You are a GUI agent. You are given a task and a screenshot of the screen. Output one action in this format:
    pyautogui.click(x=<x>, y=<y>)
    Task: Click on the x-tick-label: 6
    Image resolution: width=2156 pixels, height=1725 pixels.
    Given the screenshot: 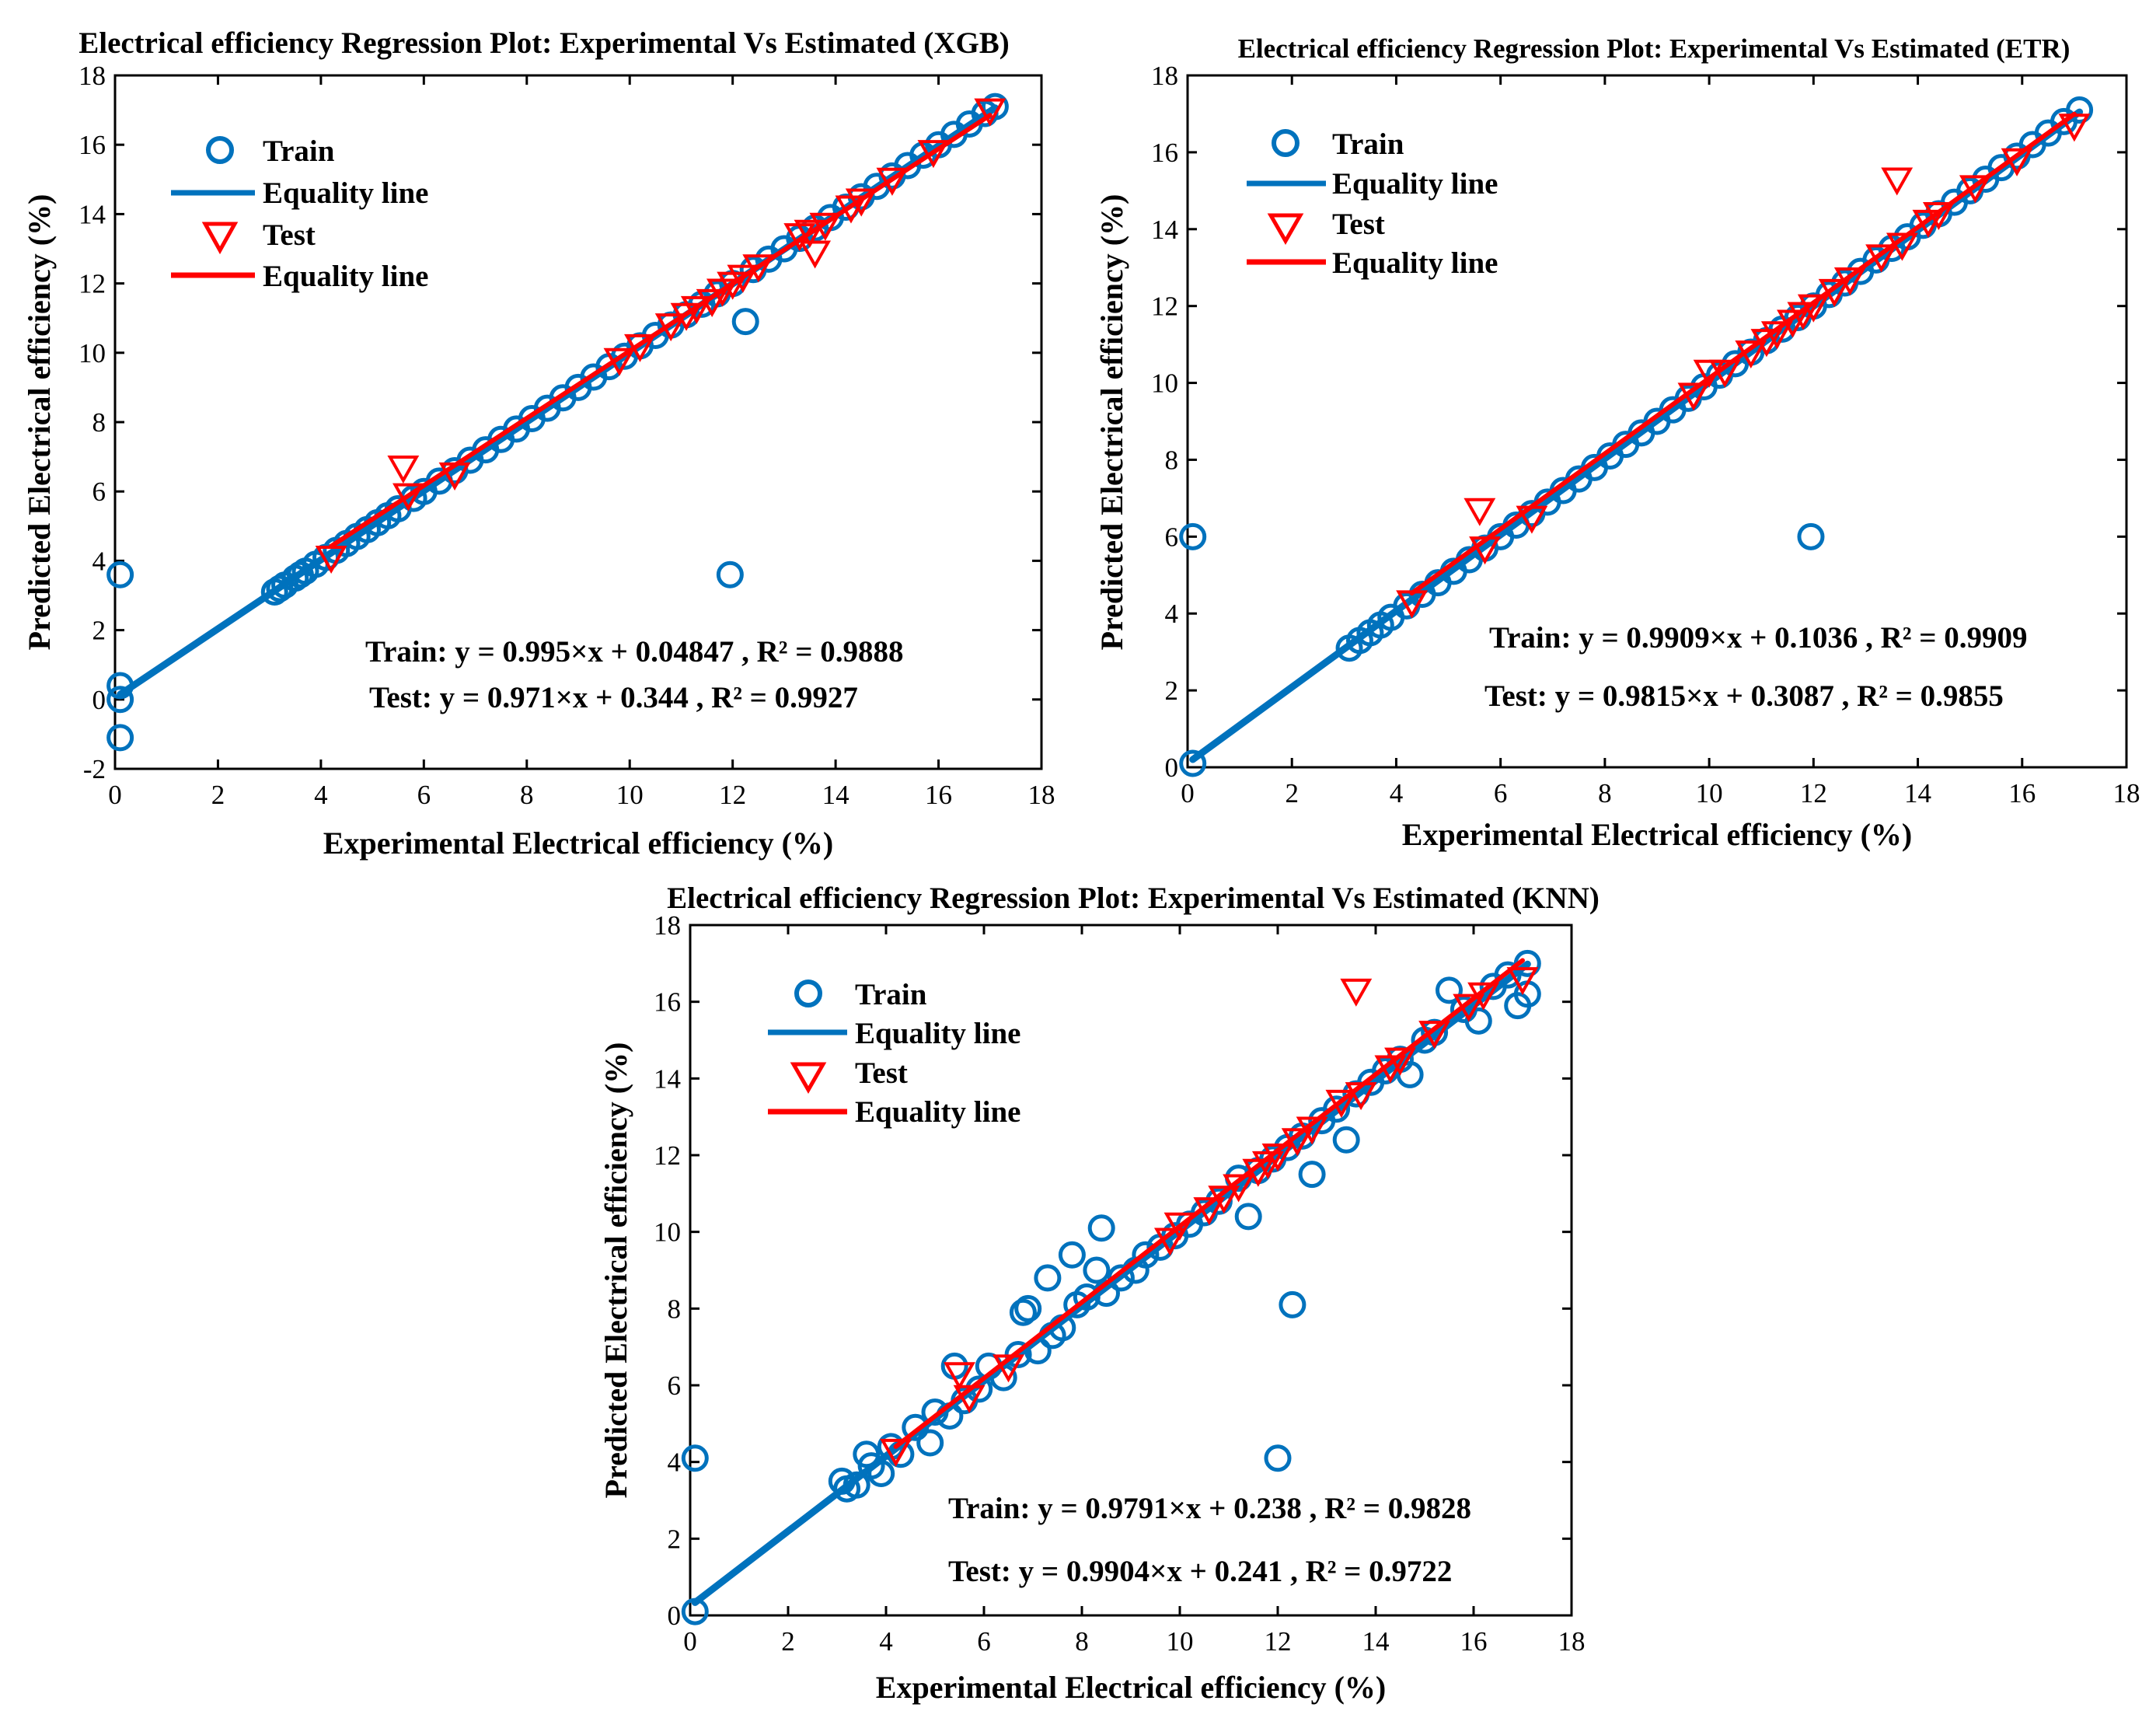 What is the action you would take?
    pyautogui.click(x=1501, y=793)
    